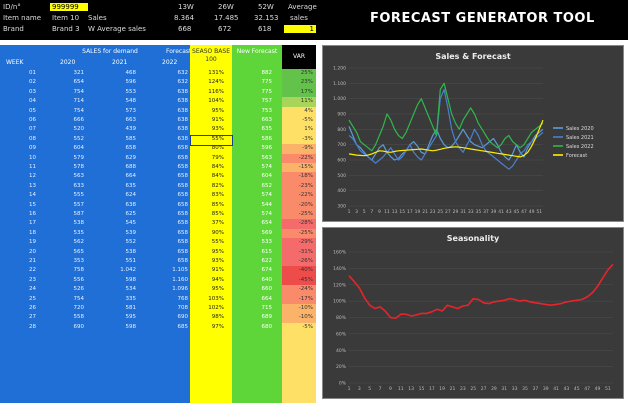  Describe the element at coordinates (473, 56) in the screenshot. I see `sales-forecast-chart-title: Sales & Forecast` at that location.